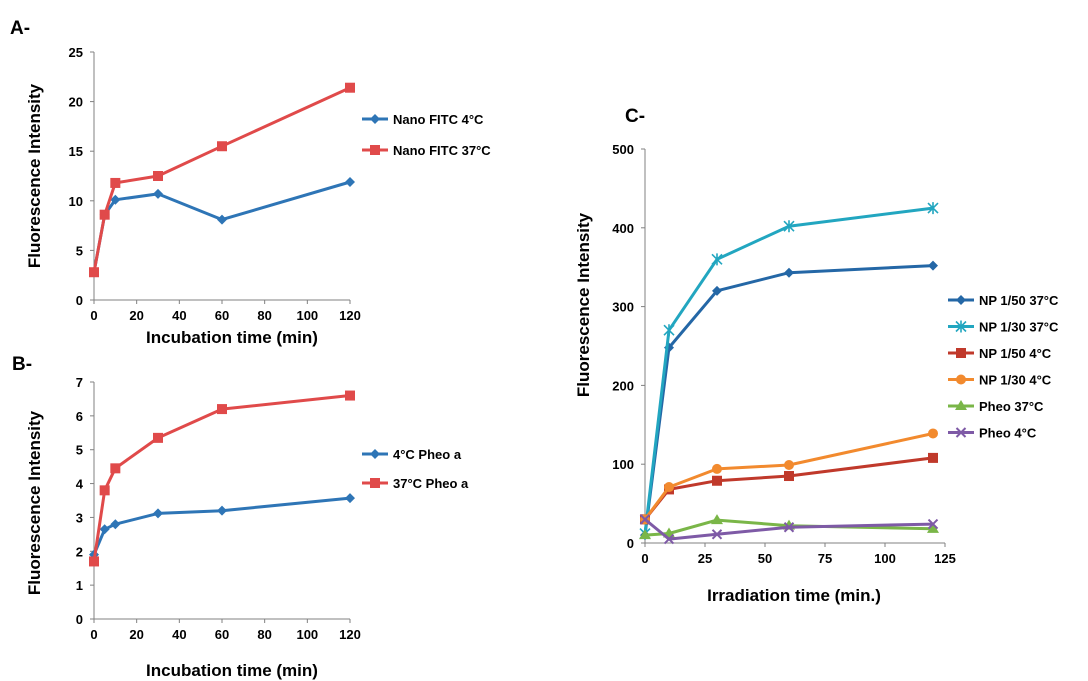 The width and height of the screenshot is (1088, 681). Describe the element at coordinates (76, 201) in the screenshot. I see `y-tick-label: 10` at that location.